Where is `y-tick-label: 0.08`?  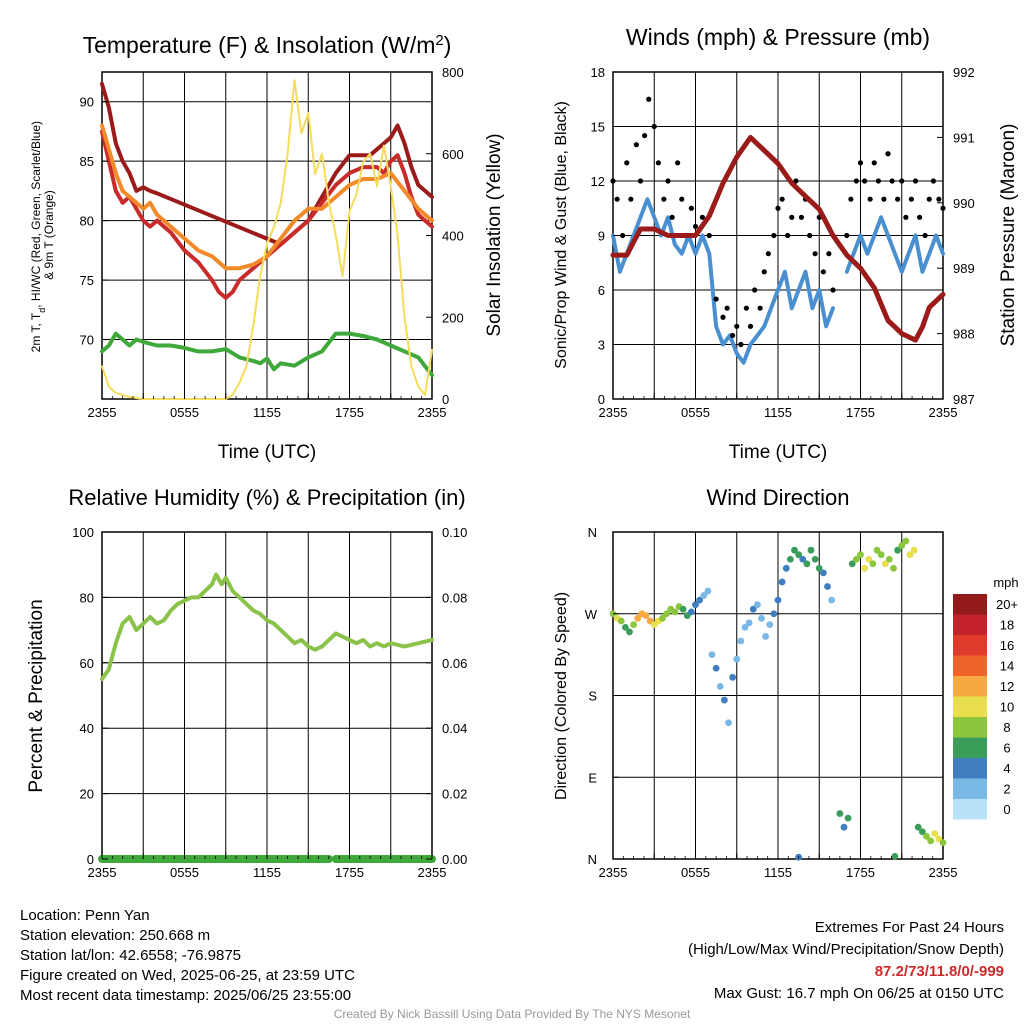
y-tick-label: 0.08 is located at coordinates (454, 597).